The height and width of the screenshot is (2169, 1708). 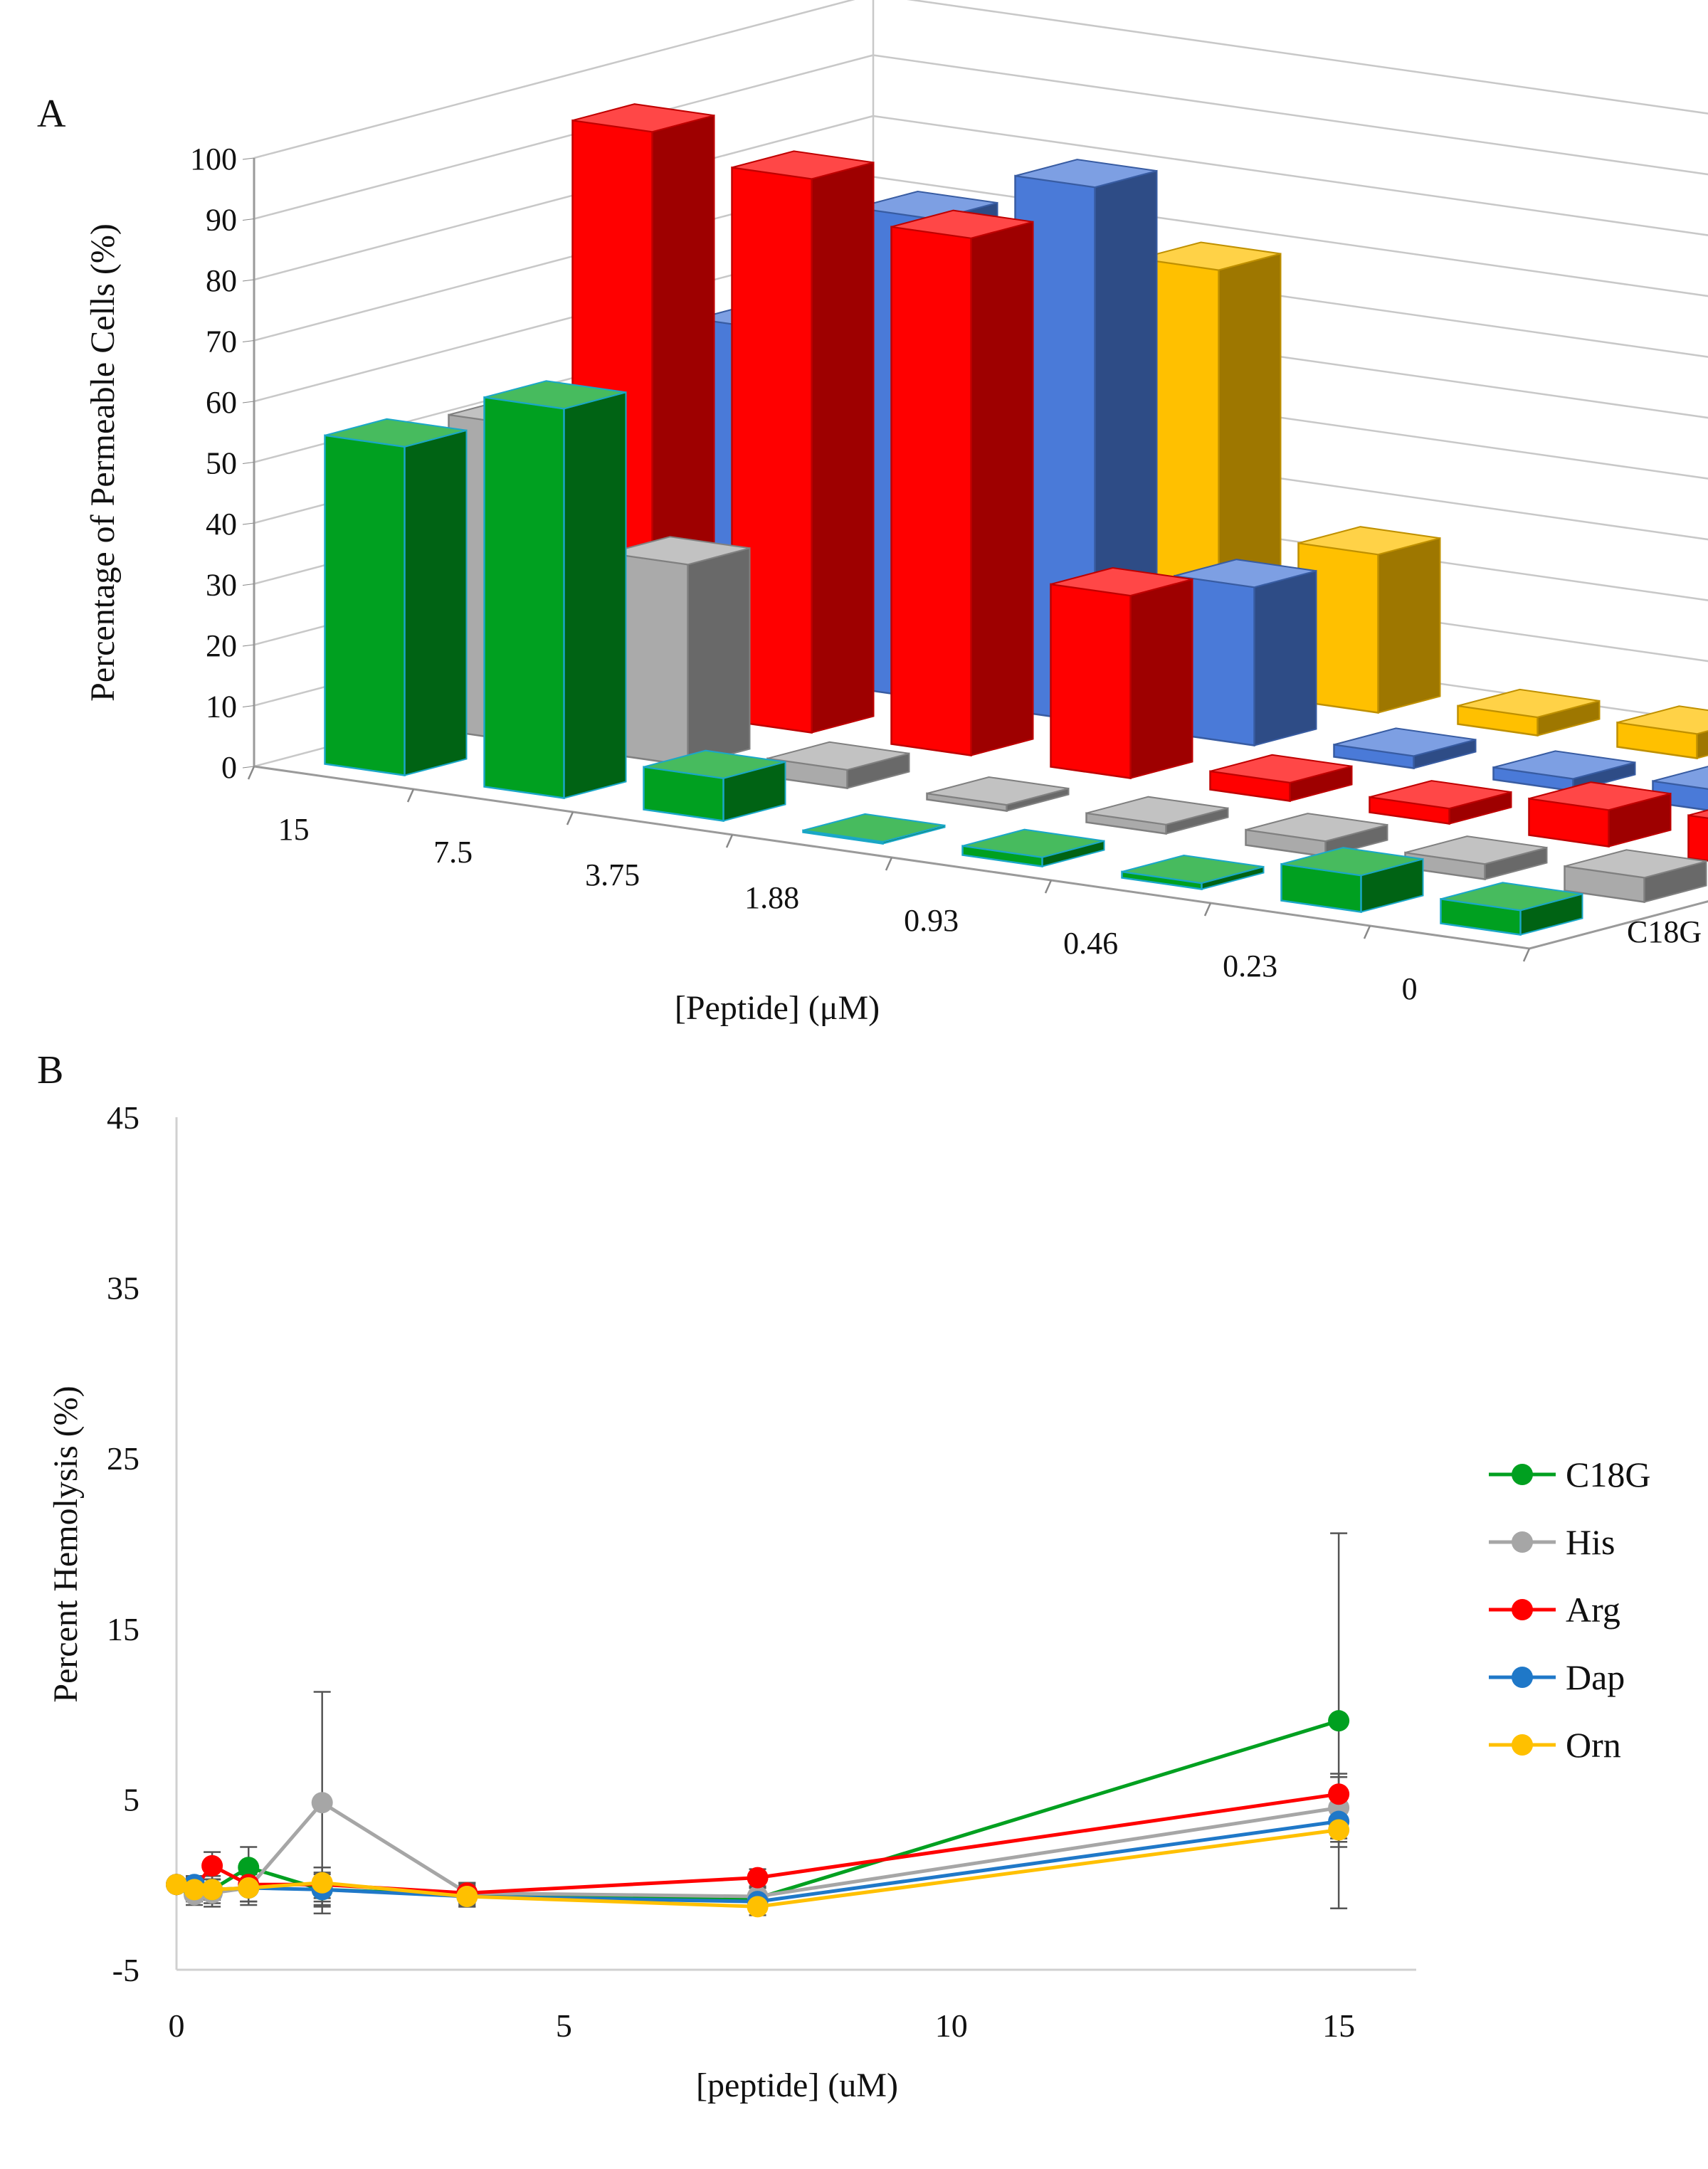 What do you see at coordinates (1608, 1474) in the screenshot?
I see `legend-label: C18G` at bounding box center [1608, 1474].